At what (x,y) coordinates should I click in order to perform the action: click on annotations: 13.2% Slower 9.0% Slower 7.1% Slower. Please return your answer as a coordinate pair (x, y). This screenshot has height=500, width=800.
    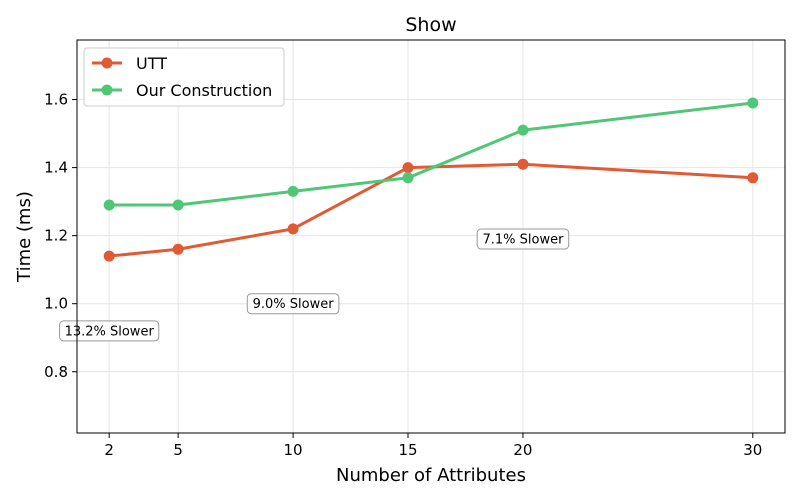
    Looking at the image, I should click on (314, 285).